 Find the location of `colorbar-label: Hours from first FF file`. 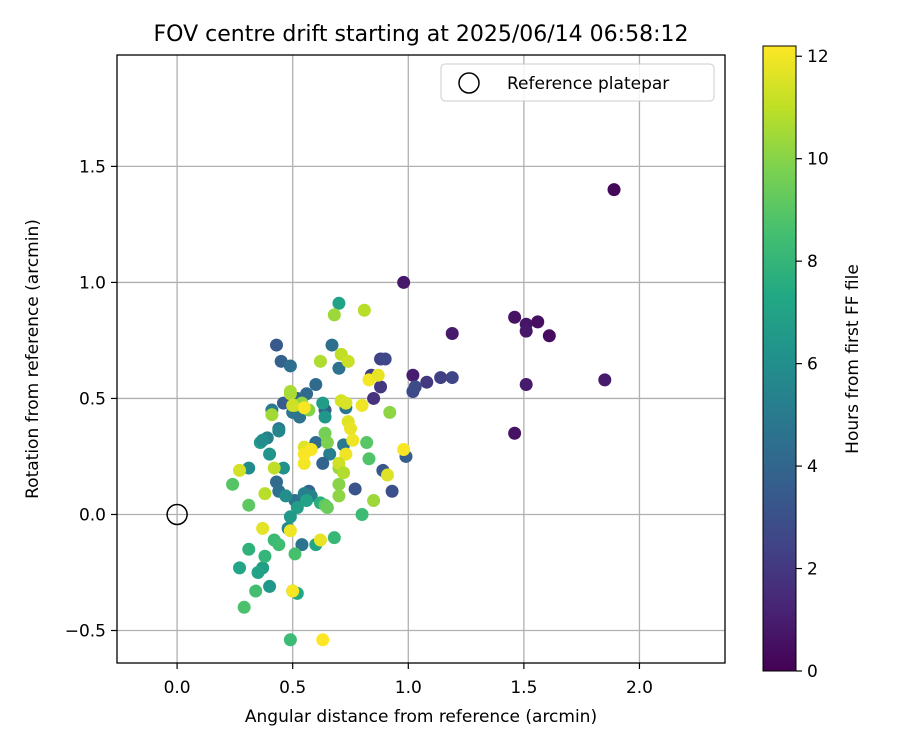

colorbar-label: Hours from first FF file is located at coordinates (853, 359).